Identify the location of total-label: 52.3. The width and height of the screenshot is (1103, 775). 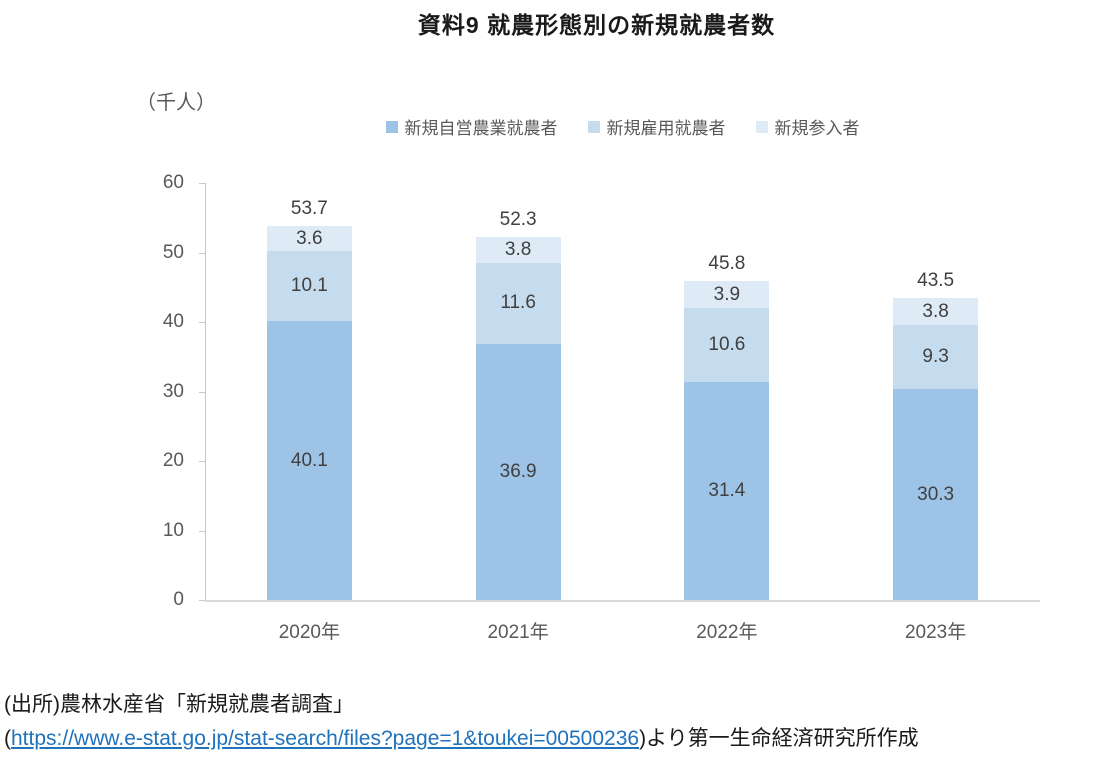
(518, 219).